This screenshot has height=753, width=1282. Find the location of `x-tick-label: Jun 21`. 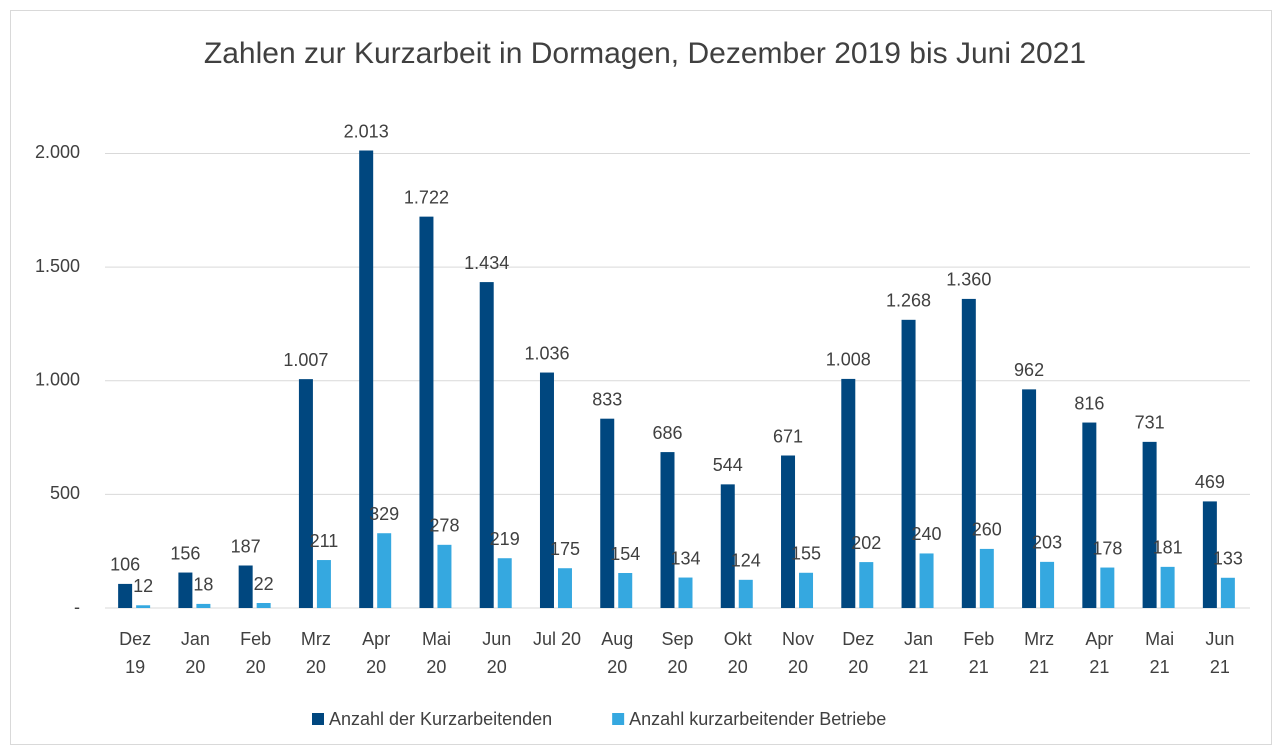

x-tick-label: Jun 21 is located at coordinates (1219, 653).